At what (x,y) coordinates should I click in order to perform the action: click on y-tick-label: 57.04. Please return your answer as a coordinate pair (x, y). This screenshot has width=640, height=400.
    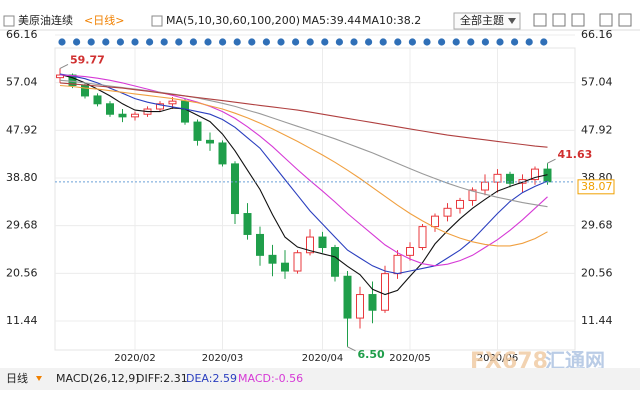
    Looking at the image, I should click on (22, 82).